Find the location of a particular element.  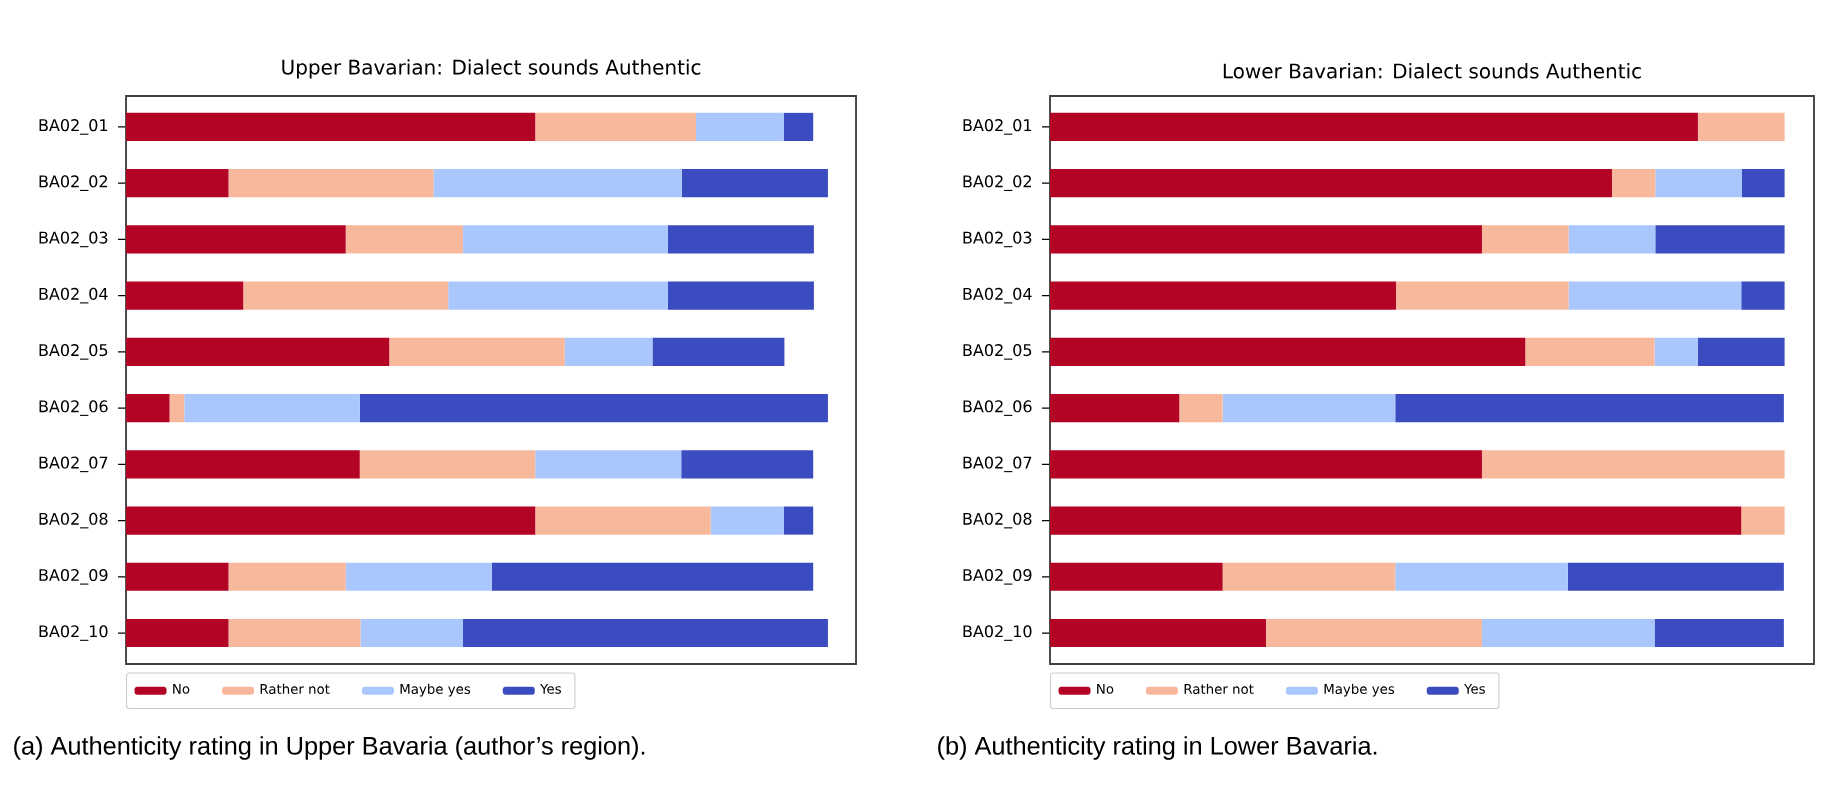

text: (b) Authenticity rating in Lower Bavaria. is located at coordinates (1157, 748).